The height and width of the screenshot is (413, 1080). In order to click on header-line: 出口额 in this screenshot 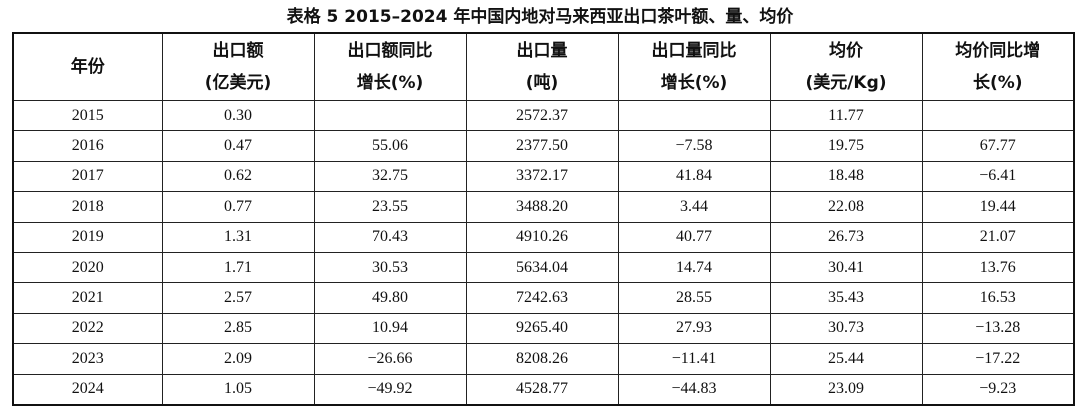, I will do `click(238, 51)`.